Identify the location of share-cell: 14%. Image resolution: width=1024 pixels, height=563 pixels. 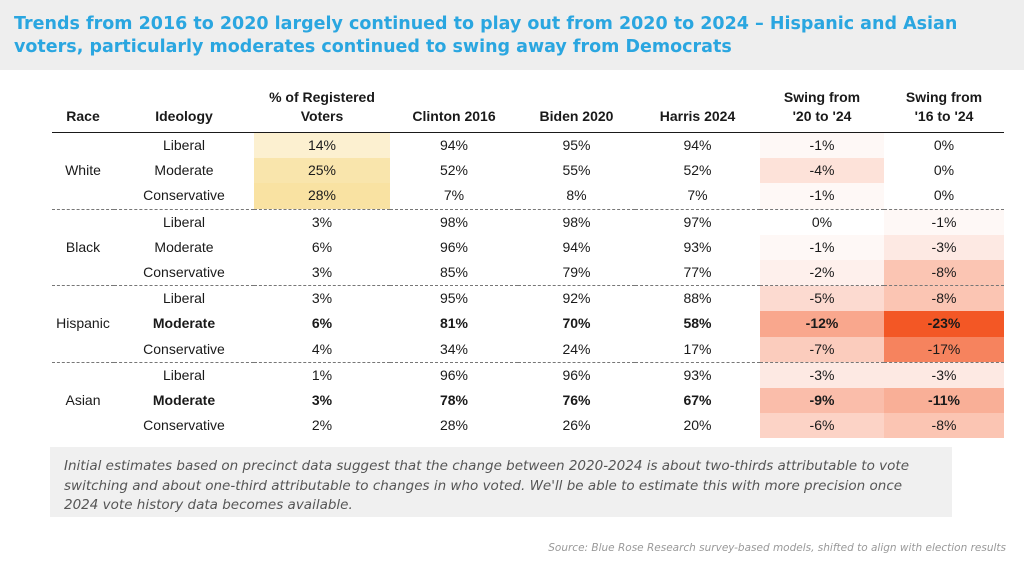
(322, 145).